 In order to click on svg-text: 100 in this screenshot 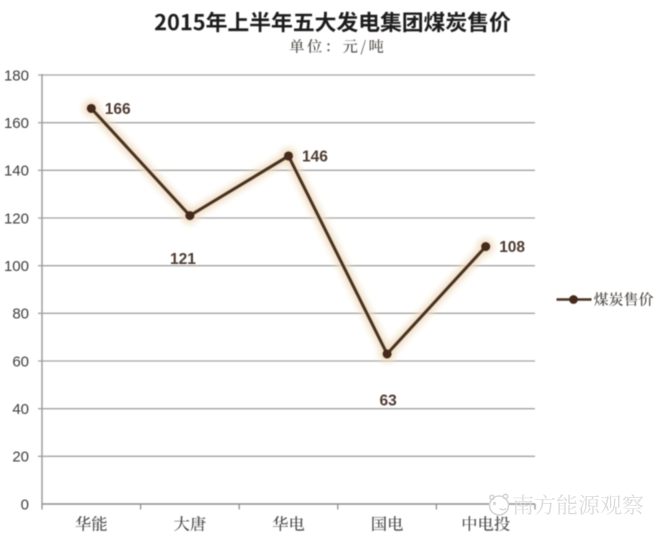, I will do `click(16, 266)`.